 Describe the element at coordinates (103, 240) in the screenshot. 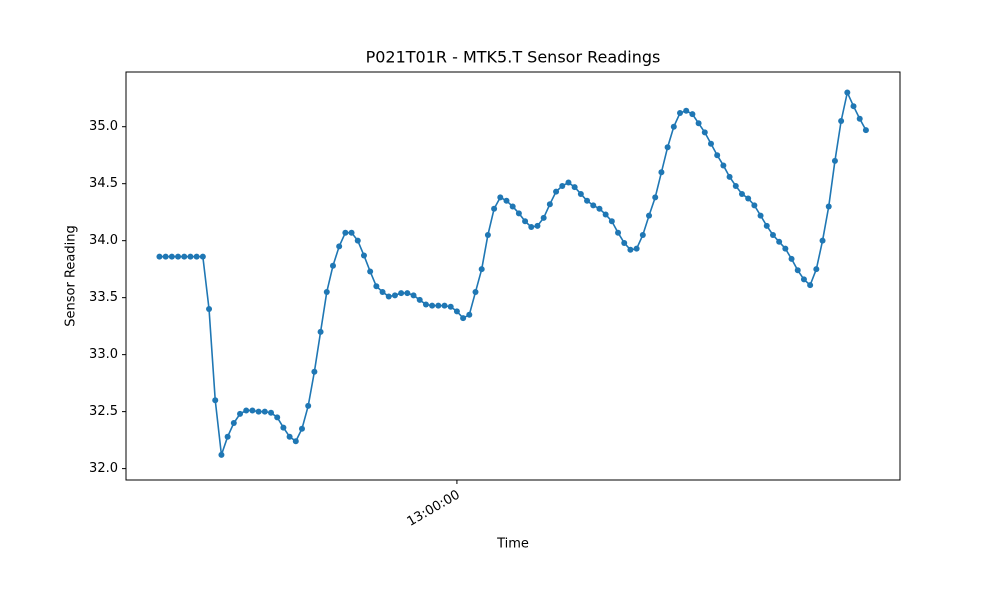

I see `y-tick-label: 34.0` at that location.